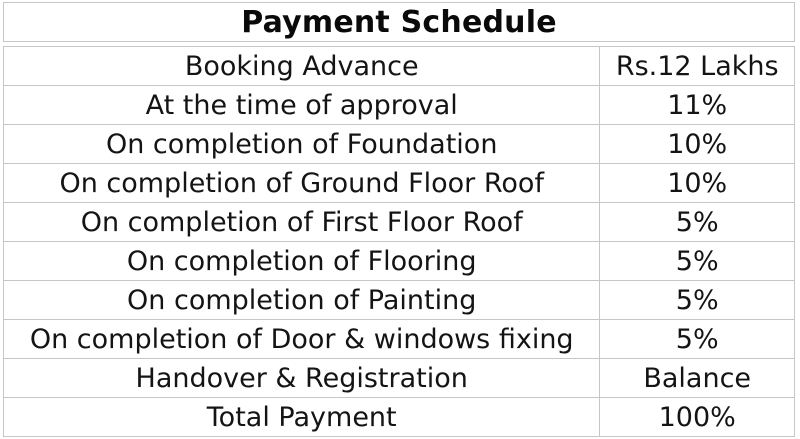 Image resolution: width=800 pixels, height=439 pixels. Describe the element at coordinates (301, 378) in the screenshot. I see `milestone-cell: Handover & Registration` at that location.